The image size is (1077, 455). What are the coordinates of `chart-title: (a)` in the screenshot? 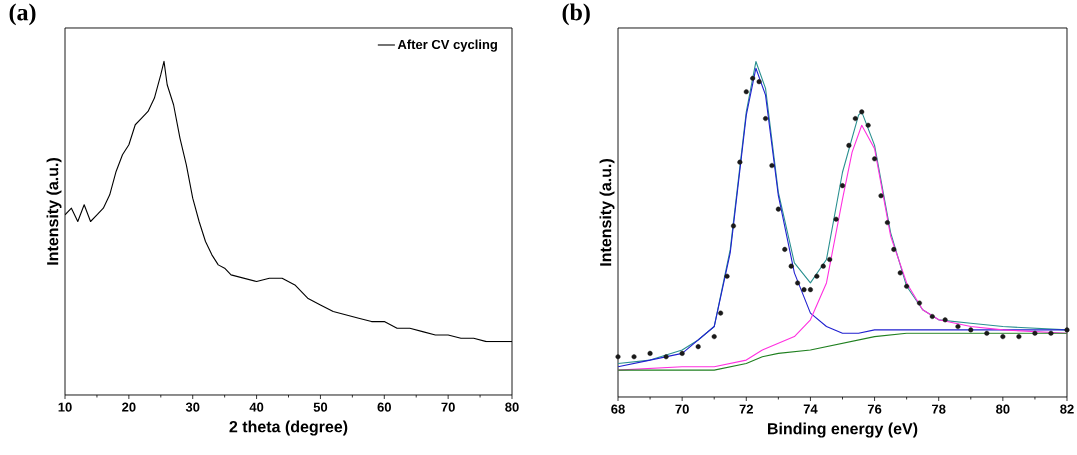 It's located at (22, 14).